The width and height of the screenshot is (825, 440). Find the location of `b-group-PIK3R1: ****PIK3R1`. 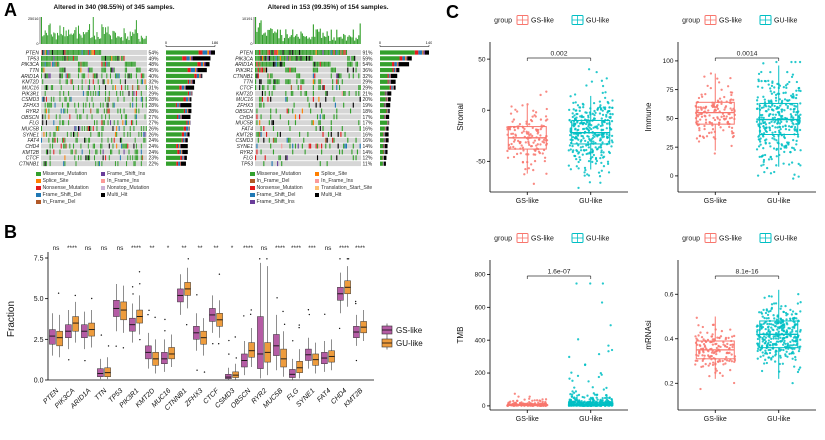

b-group-PIK3R1: ****PIK3R1 is located at coordinates (130, 327).